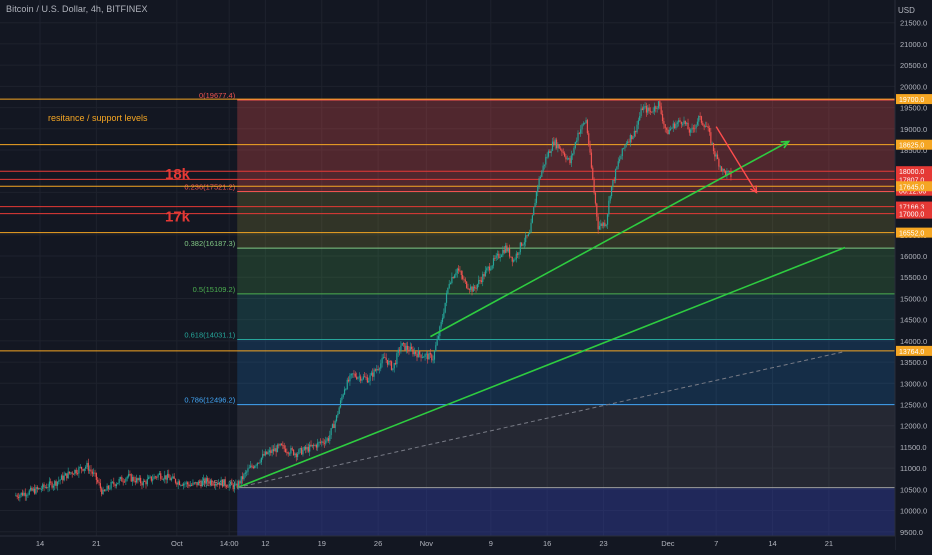  I want to click on trendline, so click(610, 239).